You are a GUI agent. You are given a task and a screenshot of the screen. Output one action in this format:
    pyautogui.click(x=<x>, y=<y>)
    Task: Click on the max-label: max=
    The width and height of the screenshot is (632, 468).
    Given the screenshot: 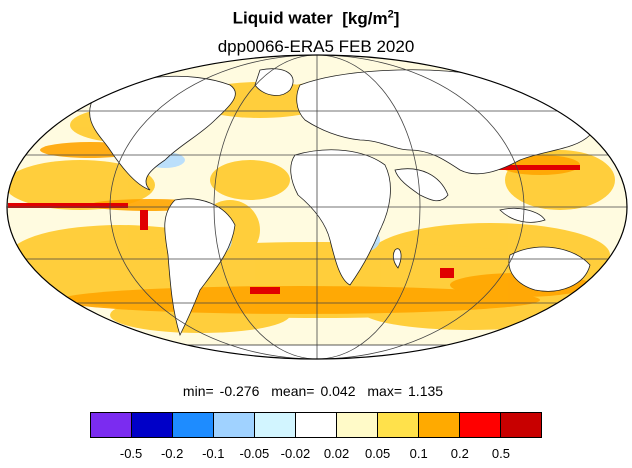 What is the action you would take?
    pyautogui.click(x=385, y=391)
    